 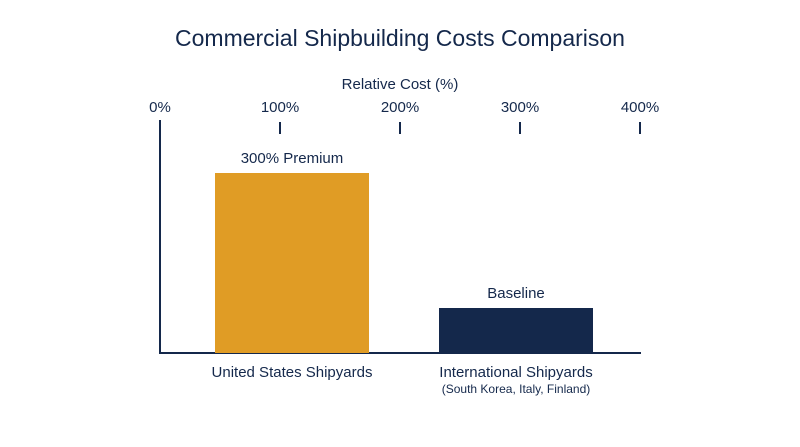 I want to click on x-tick-label: 0%, so click(x=160, y=107).